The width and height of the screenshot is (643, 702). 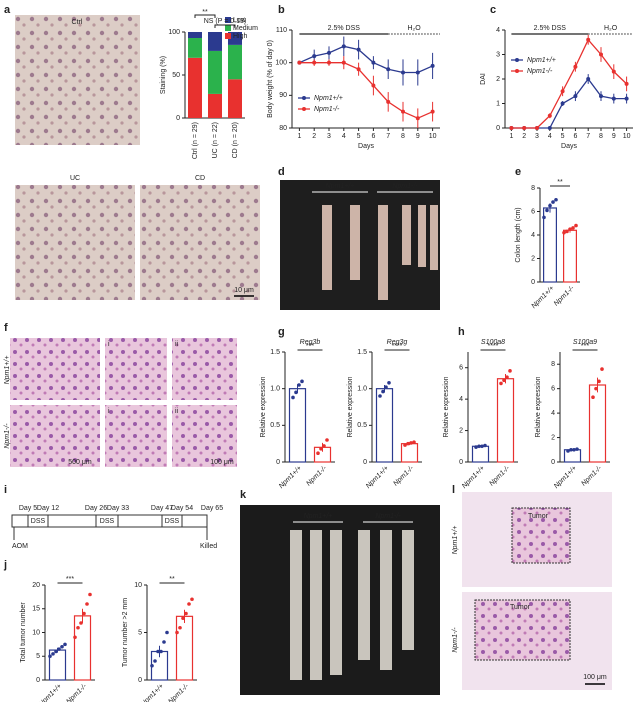 I want to click on ctrl-image, so click(x=77, y=80).